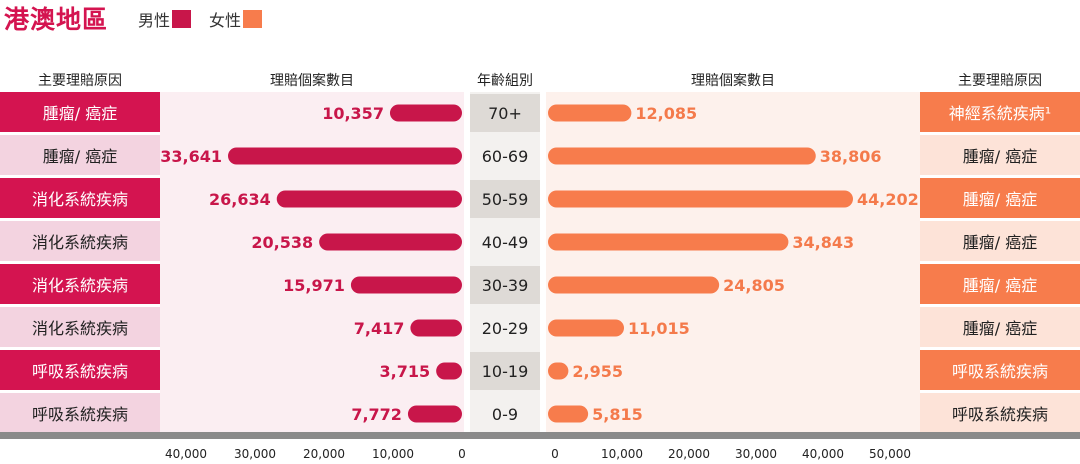  What do you see at coordinates (1000, 81) in the screenshot?
I see `header-right-cause: 主要理賠原因` at bounding box center [1000, 81].